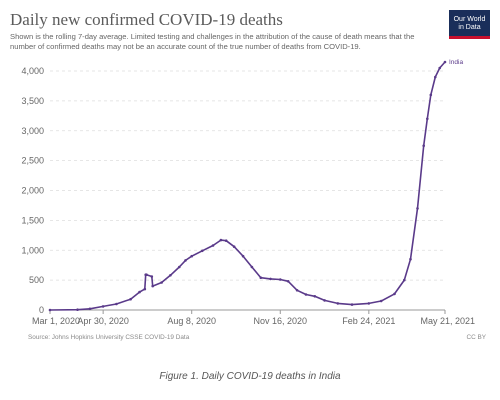 The image size is (500, 400). What do you see at coordinates (146, 19) in the screenshot?
I see `chart-title: Daily new confirmed COVID-19 deaths` at bounding box center [146, 19].